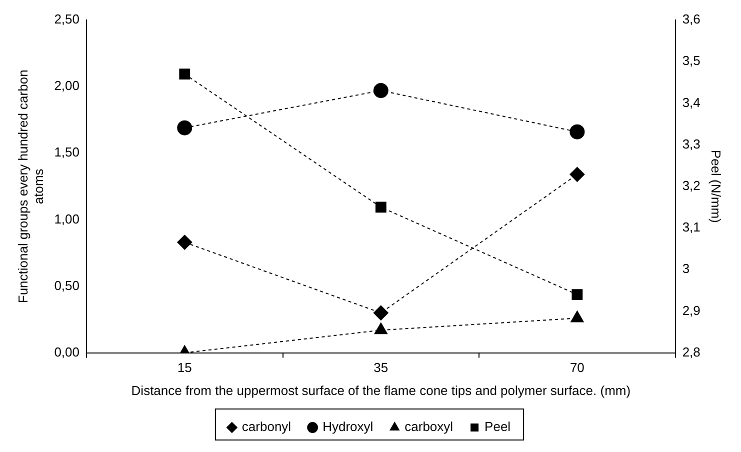  I want to click on y2-tick-label: 2,8, so click(691, 352).